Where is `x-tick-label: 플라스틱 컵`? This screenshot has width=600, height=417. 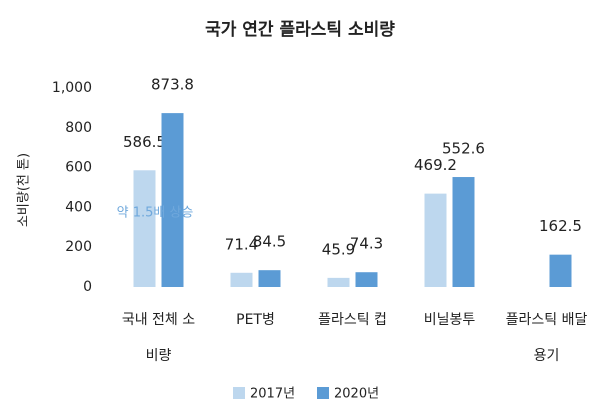 x-tick-label: 플라스틱 컵 is located at coordinates (352, 320).